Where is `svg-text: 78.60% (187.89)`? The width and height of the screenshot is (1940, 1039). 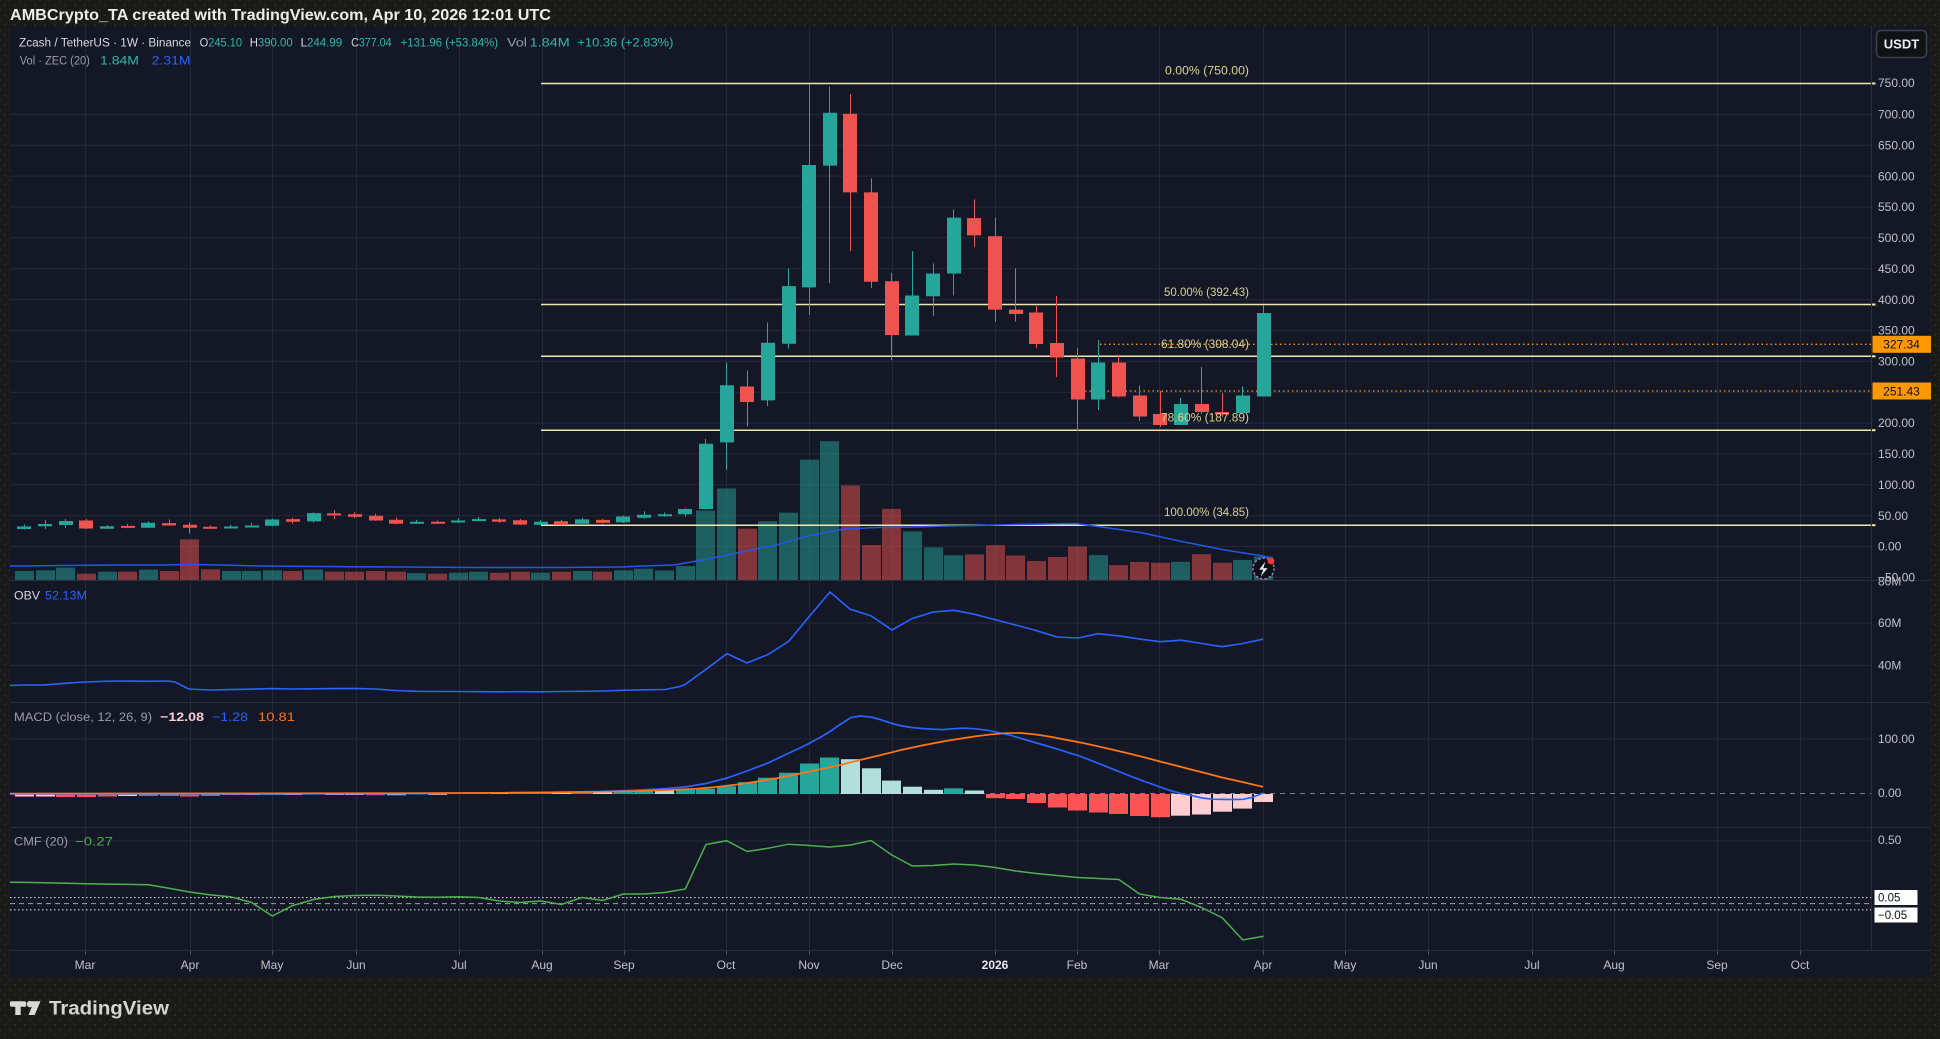
svg-text: 78.60% (187.89) is located at coordinates (1205, 418).